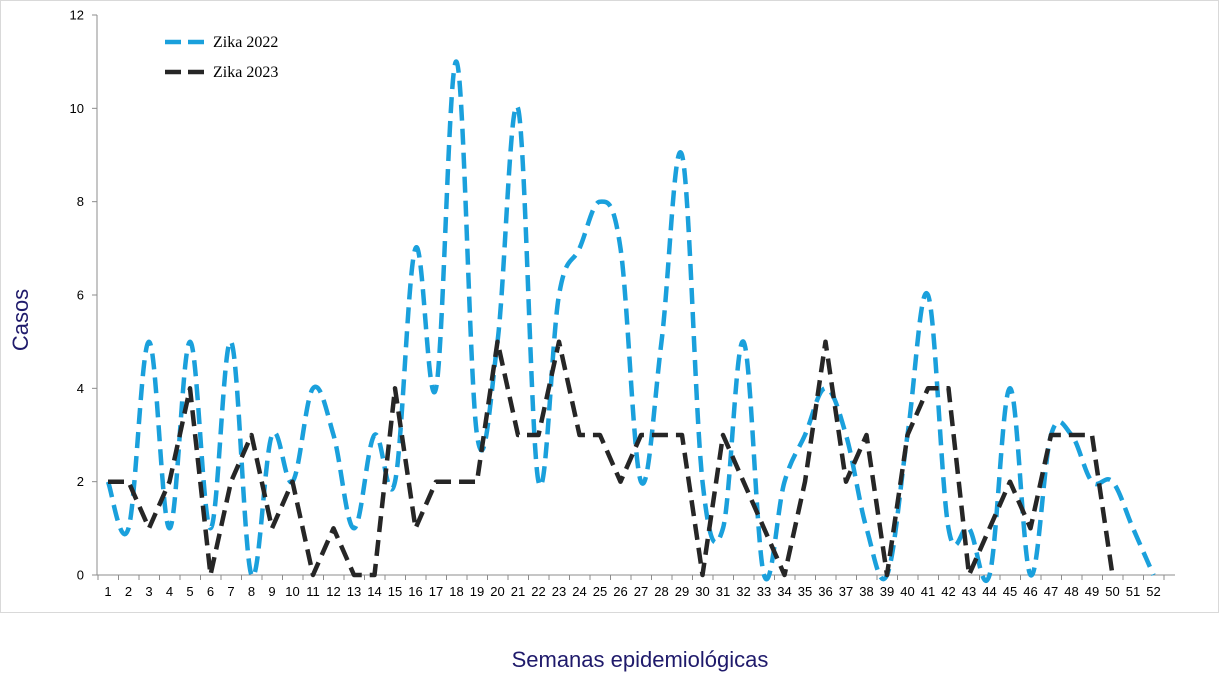 The width and height of the screenshot is (1224, 675). What do you see at coordinates (928, 591) in the screenshot?
I see `x-tick-label: 41` at bounding box center [928, 591].